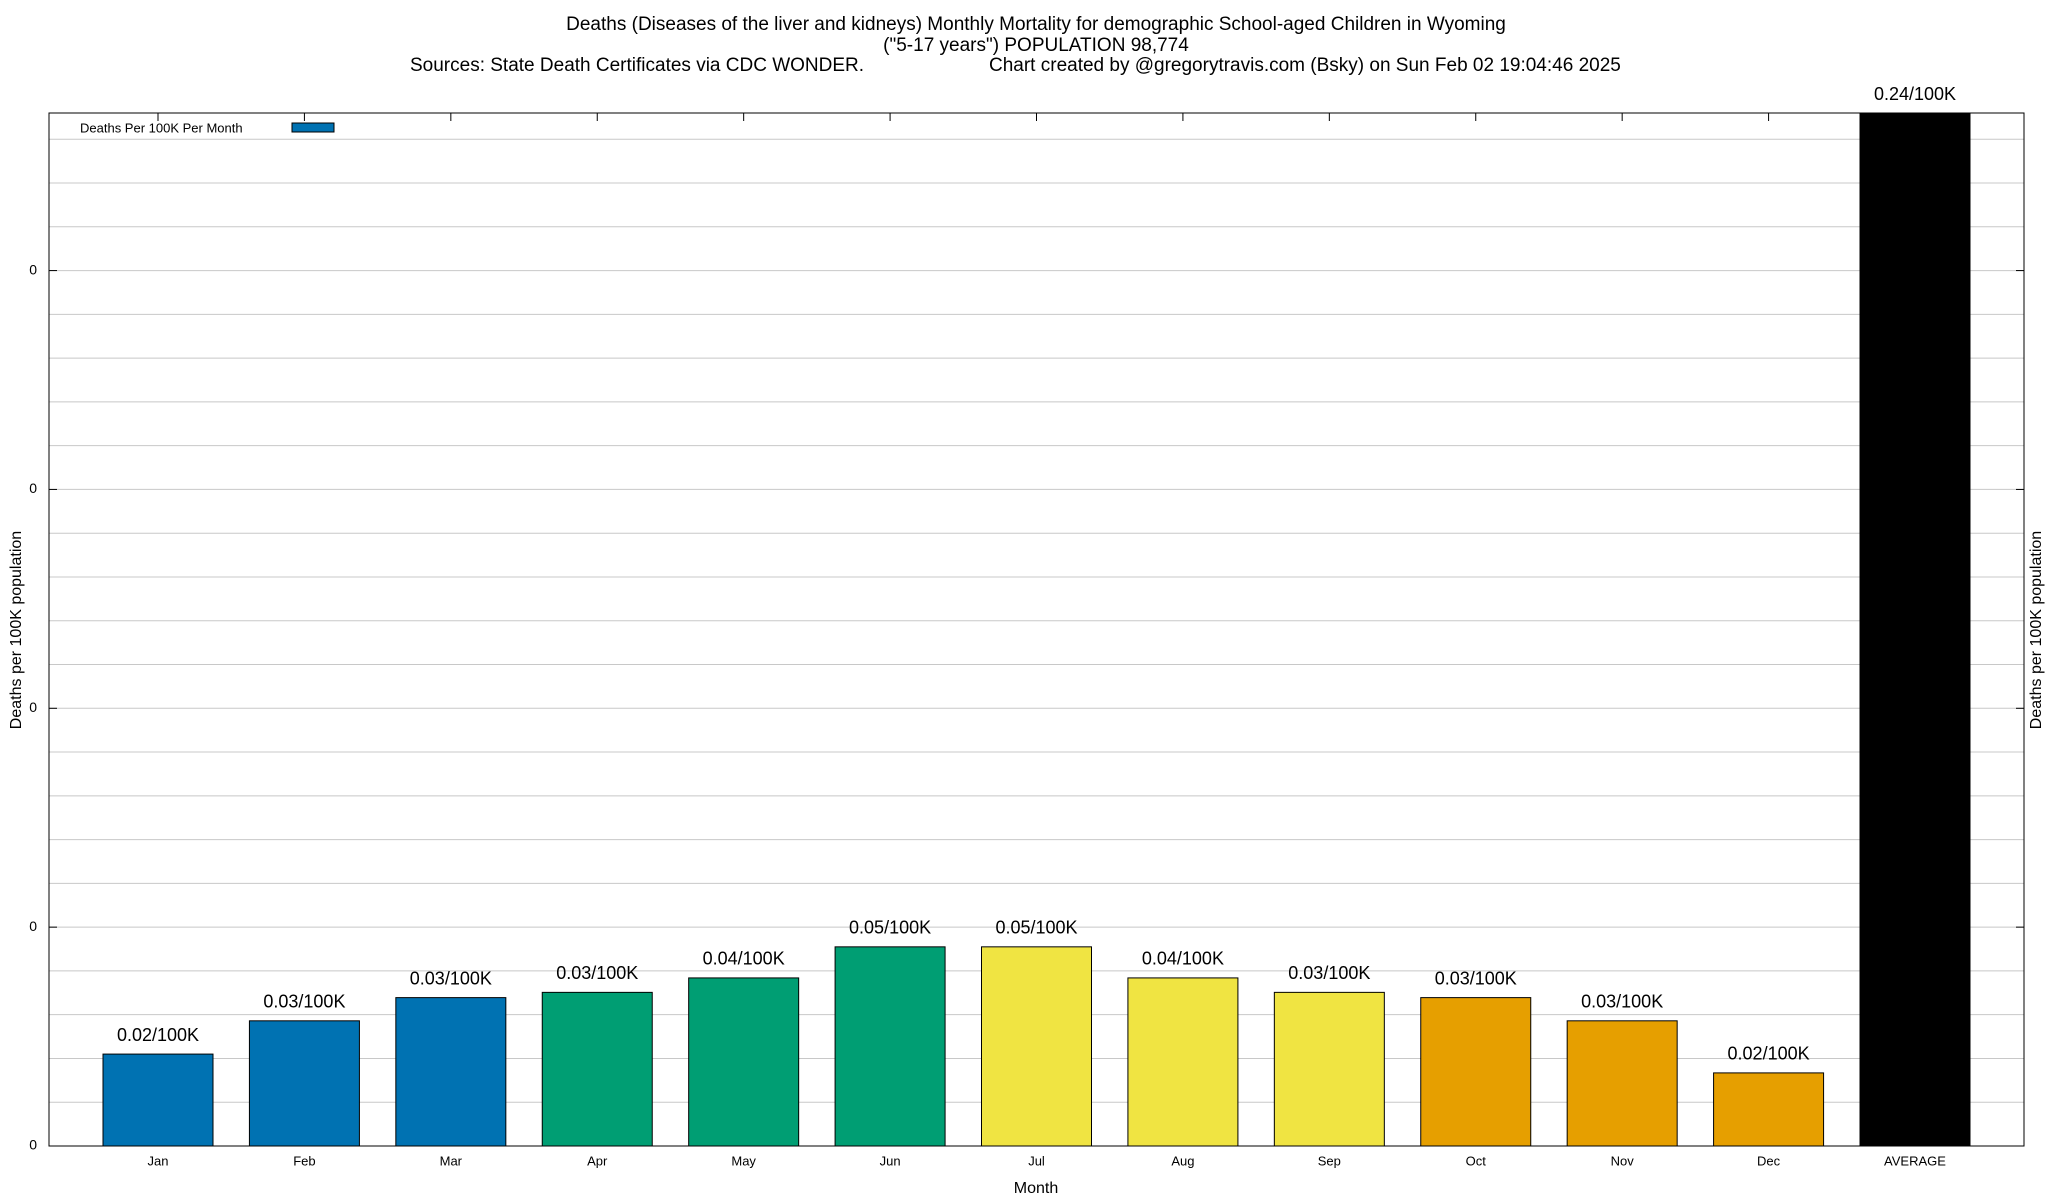  What do you see at coordinates (1915, 94) in the screenshot?
I see `value-label: 0.24/100K` at bounding box center [1915, 94].